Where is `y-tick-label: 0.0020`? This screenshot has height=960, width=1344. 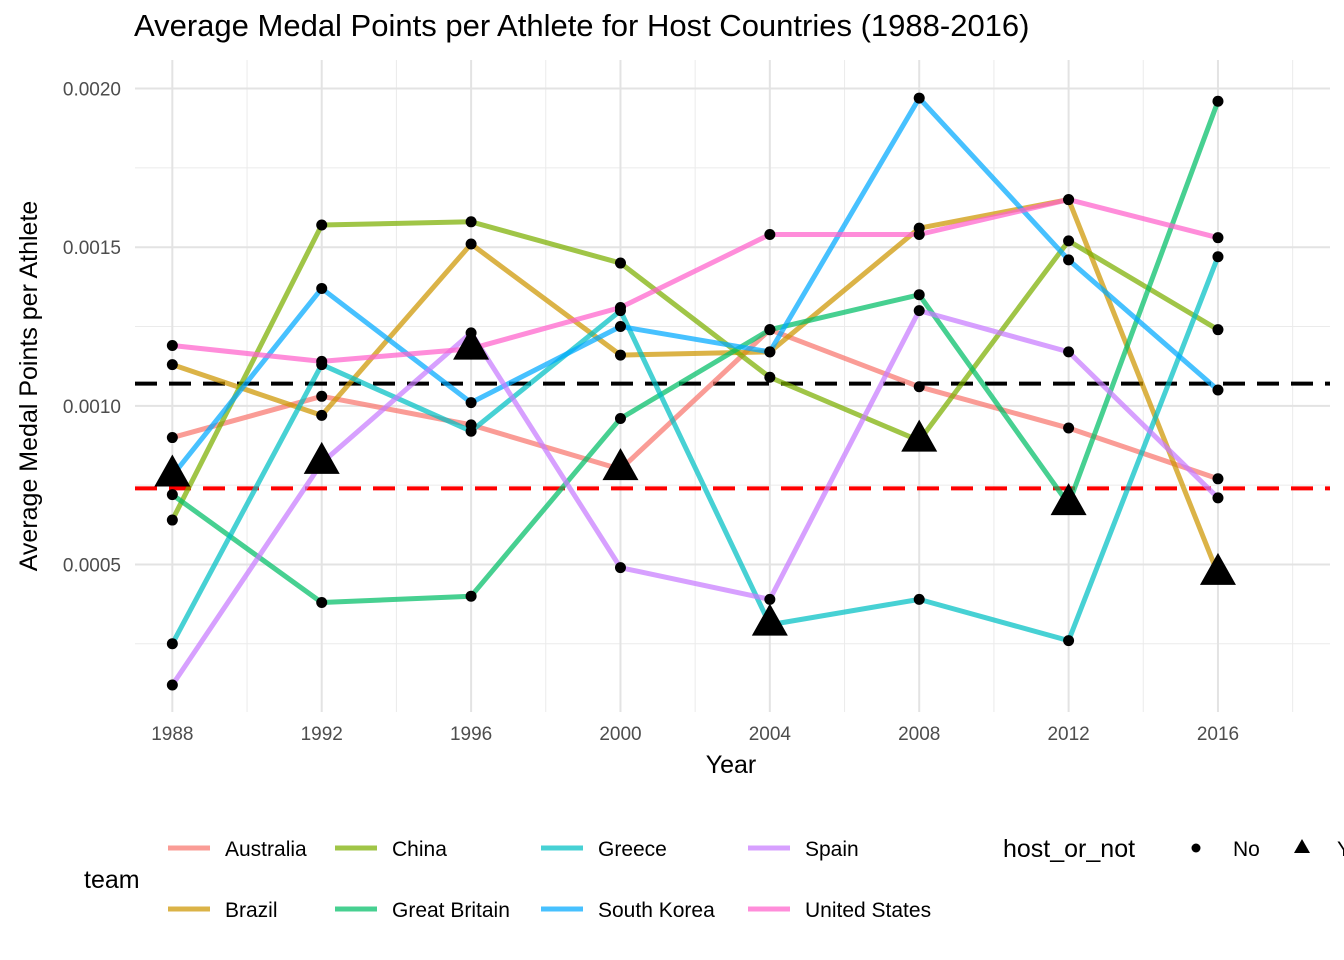
y-tick-label: 0.0020 is located at coordinates (92, 90).